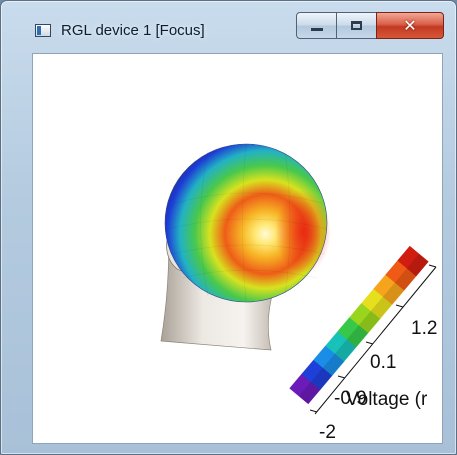 Image resolution: width=457 pixels, height=455 pixels. I want to click on colorbar-tick-label: 1.2, so click(424, 328).